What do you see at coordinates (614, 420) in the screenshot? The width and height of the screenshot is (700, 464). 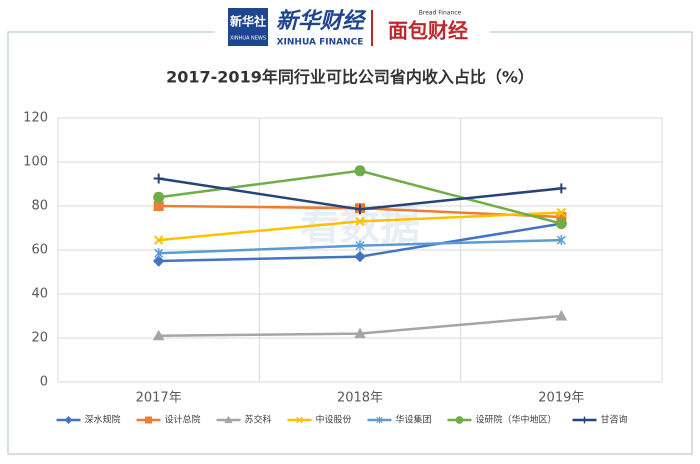 I see `legend-label: 甘咨询` at bounding box center [614, 420].